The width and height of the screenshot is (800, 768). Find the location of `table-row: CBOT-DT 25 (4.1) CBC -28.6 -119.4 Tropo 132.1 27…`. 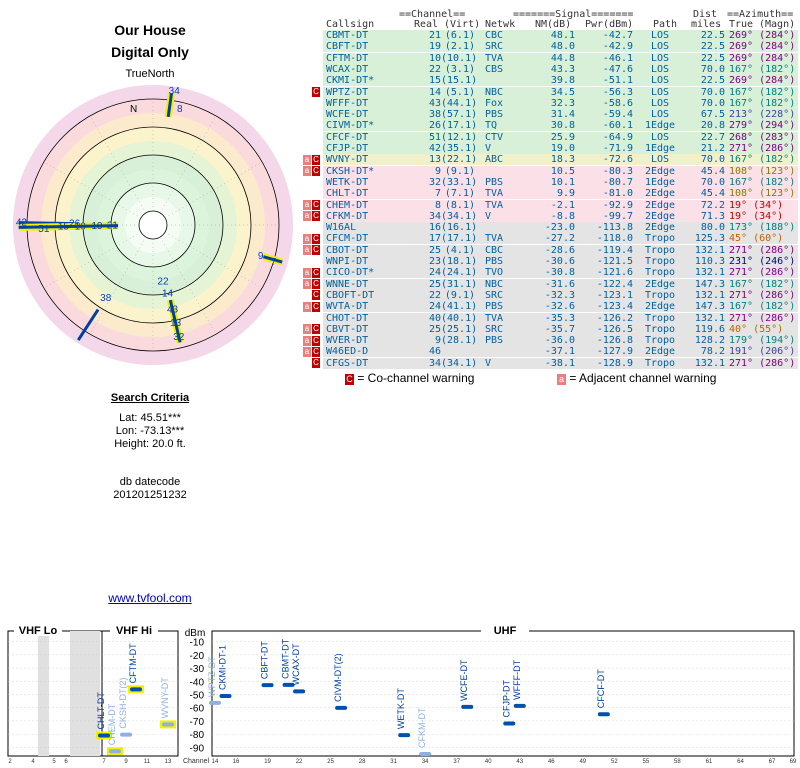

table-row: CBOT-DT 25 (4.1) CBC -28.6 -119.4 Tropo 132.1 27… is located at coordinates (560, 250).